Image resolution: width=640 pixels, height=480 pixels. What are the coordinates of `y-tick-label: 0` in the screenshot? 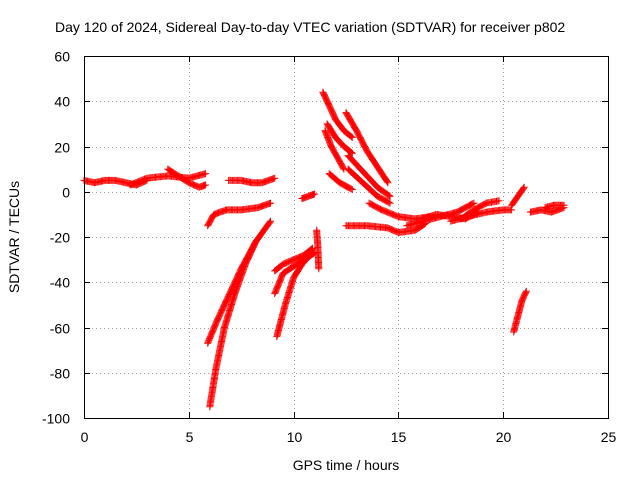 It's located at (66, 193).